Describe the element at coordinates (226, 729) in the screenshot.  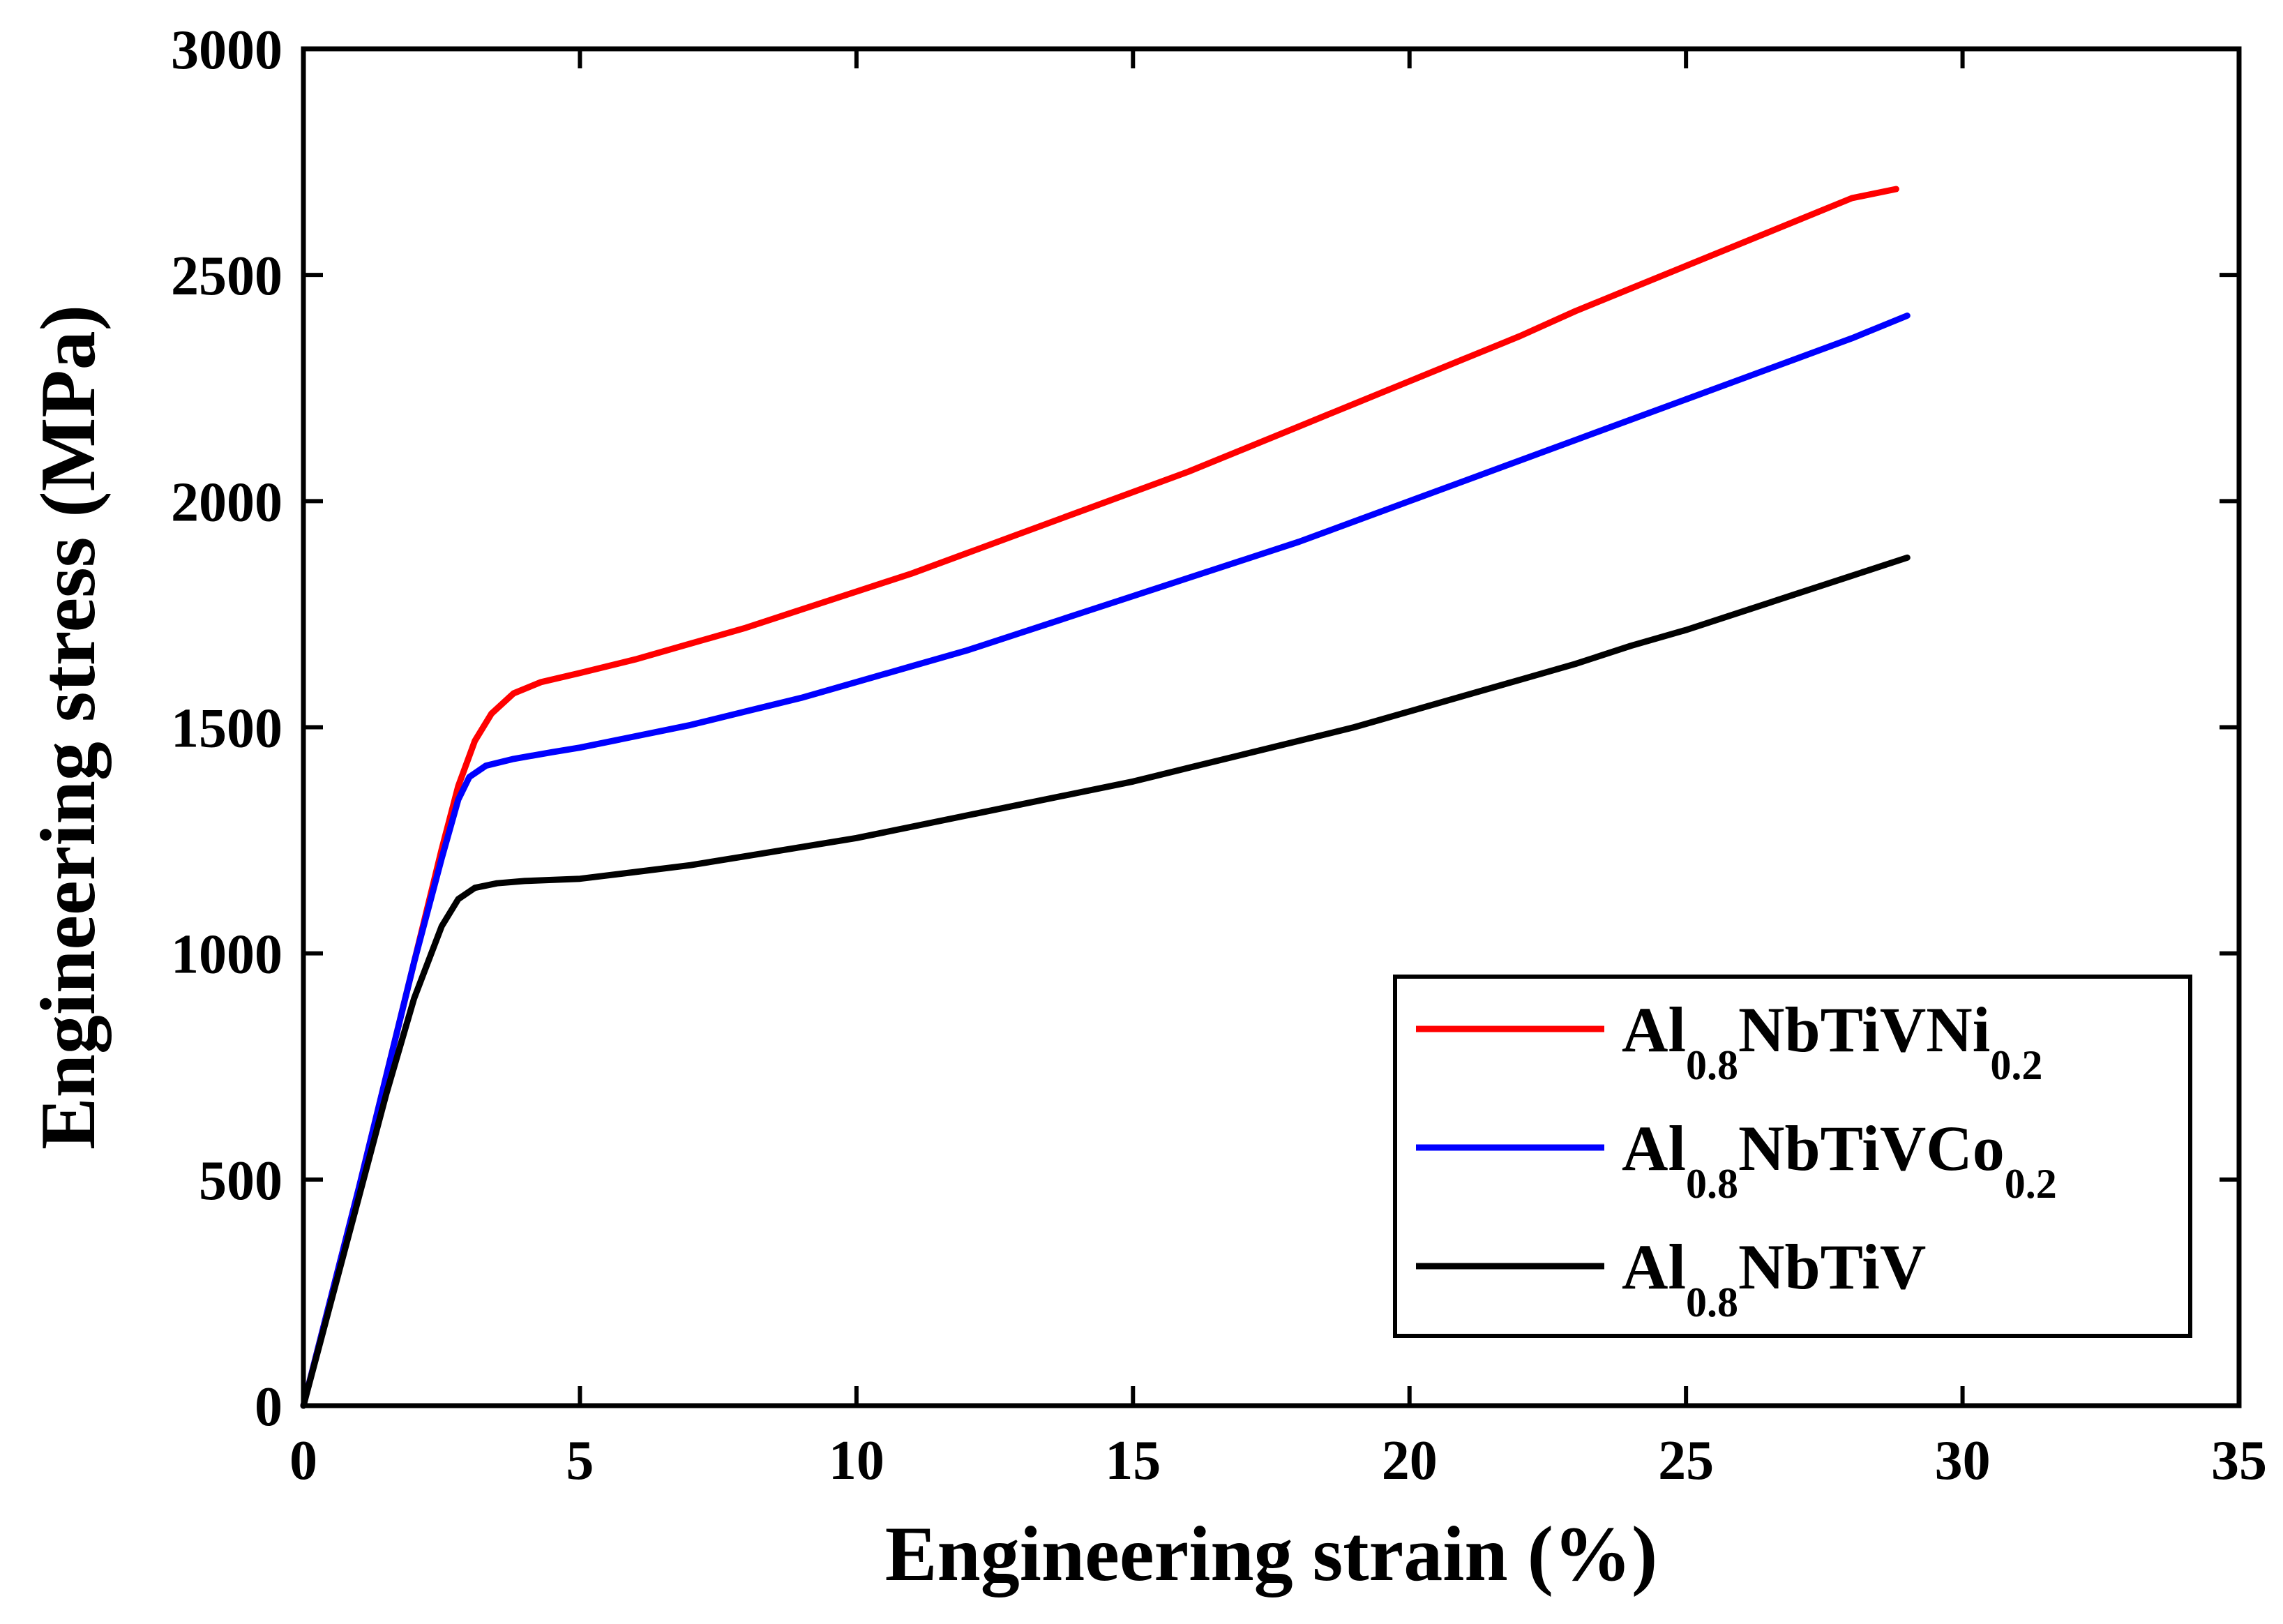
I see `y-tick-label: 1500` at that location.